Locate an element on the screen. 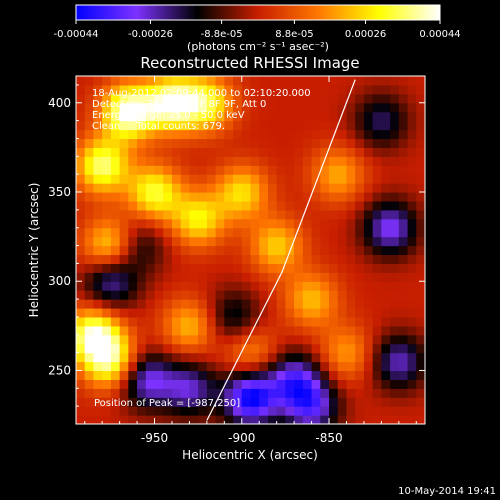  annotation-detectors: Detectors: 3F 5F 6F 7F 8F 9F, Att 0 is located at coordinates (179, 104).